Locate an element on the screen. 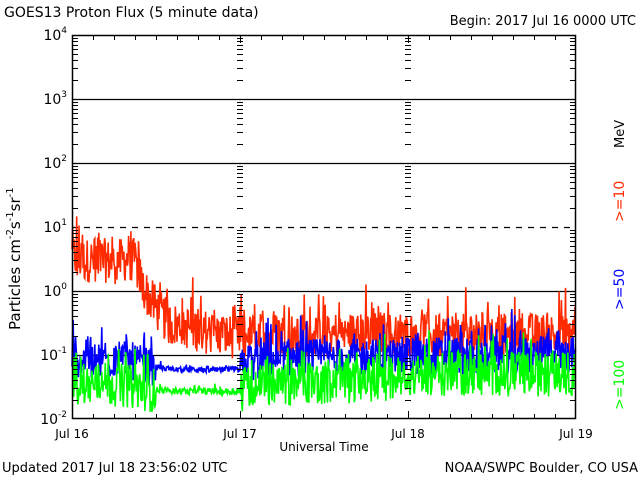 This screenshot has width=640, height=480. chart-title: GOES13 Proton Flux (5 minute data) is located at coordinates (131, 13).